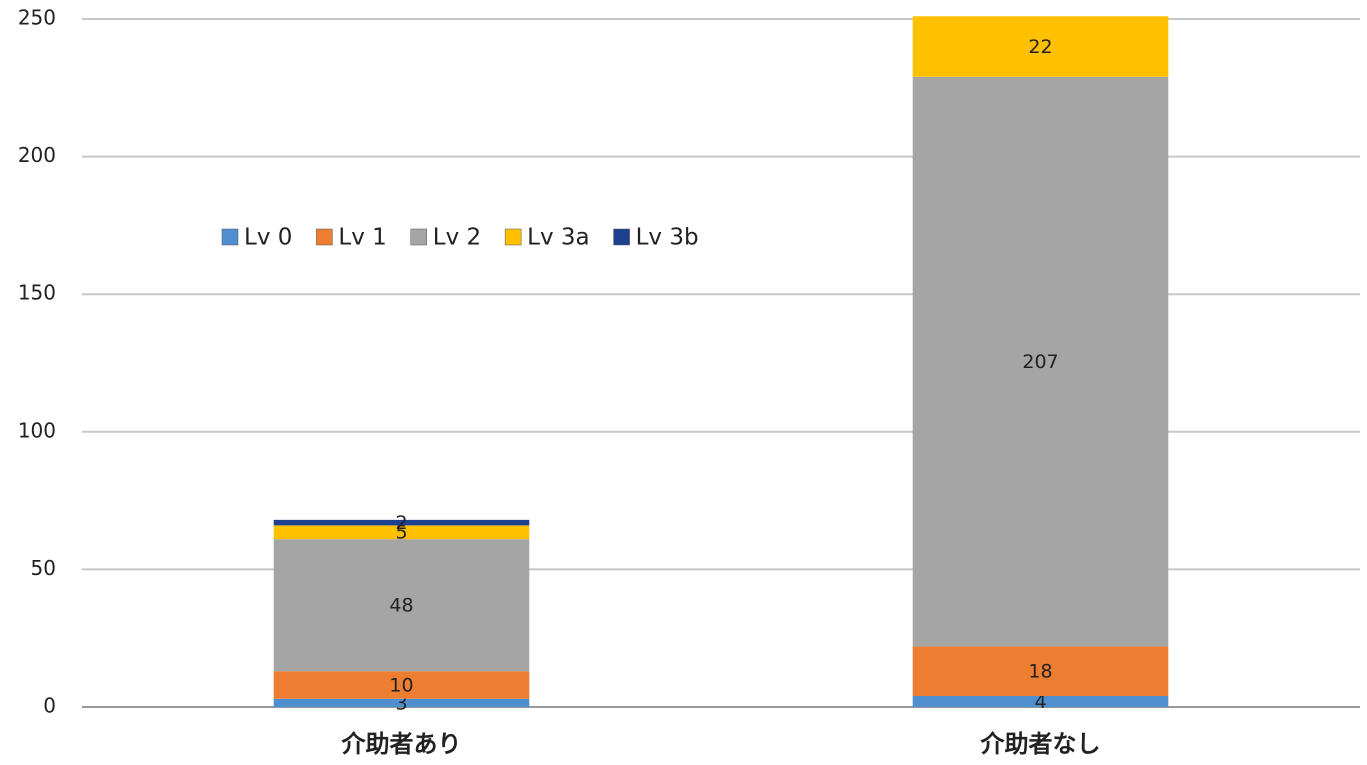 The height and width of the screenshot is (765, 1367). I want to click on y-tick-label: 100, so click(37, 430).